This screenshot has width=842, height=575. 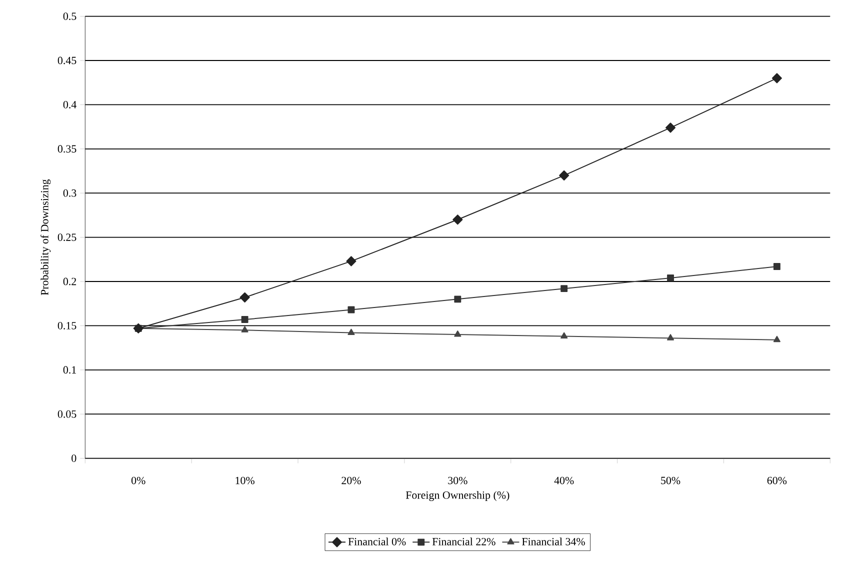 What do you see at coordinates (458, 480) in the screenshot?
I see `x-tick-label: 30%` at bounding box center [458, 480].